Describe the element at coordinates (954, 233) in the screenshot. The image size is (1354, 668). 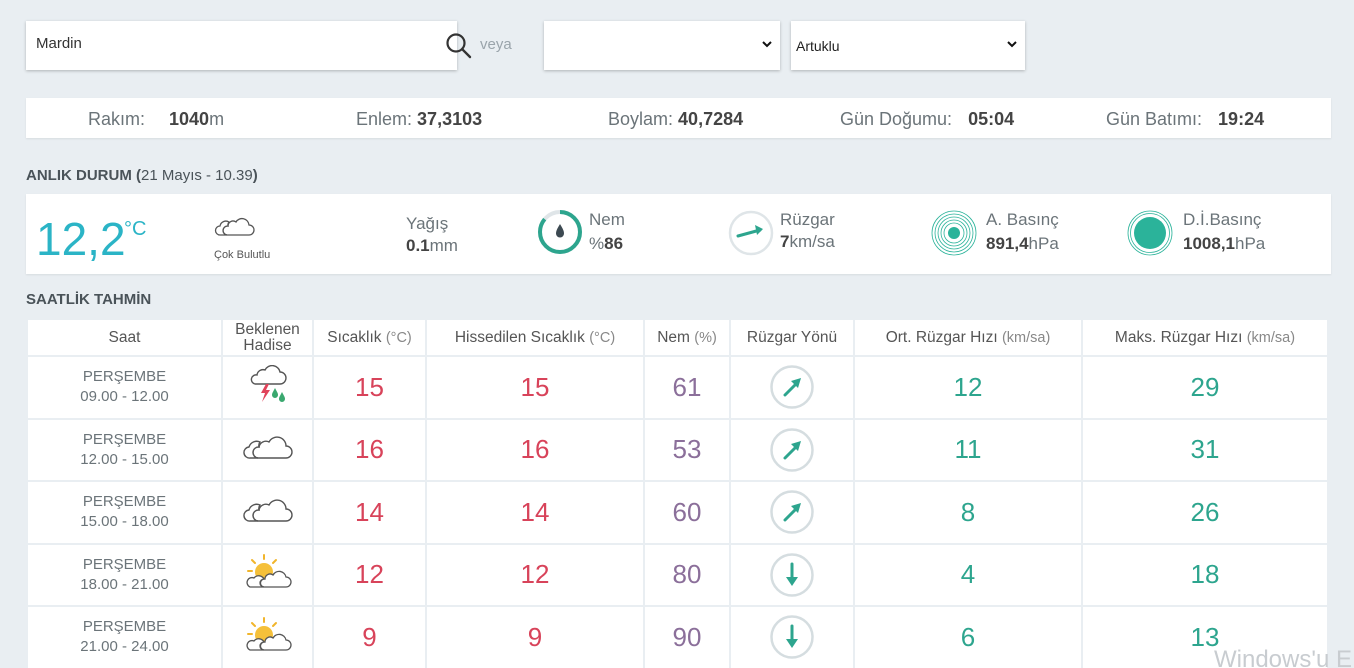
I see `pressure-icon` at that location.